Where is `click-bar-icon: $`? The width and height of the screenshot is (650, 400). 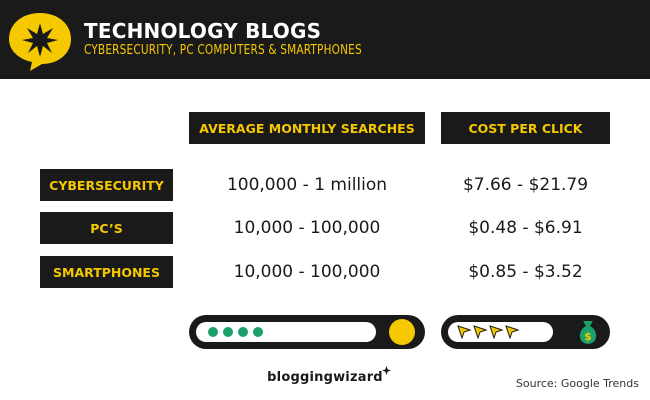
click-bar-icon: $ is located at coordinates (525, 332).